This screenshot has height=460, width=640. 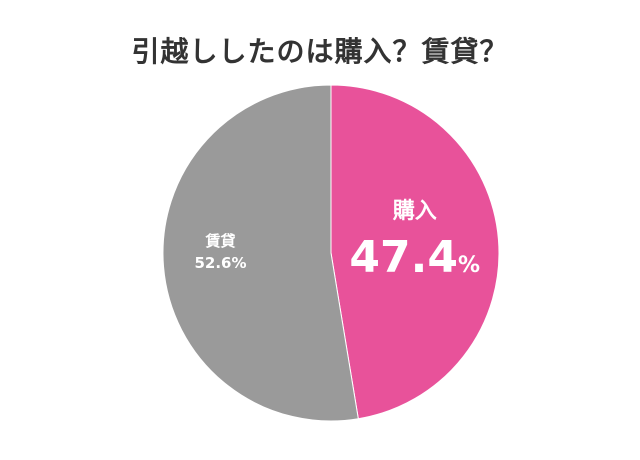 I want to click on slice-value-purchase-number: 47.4, so click(x=403, y=257).